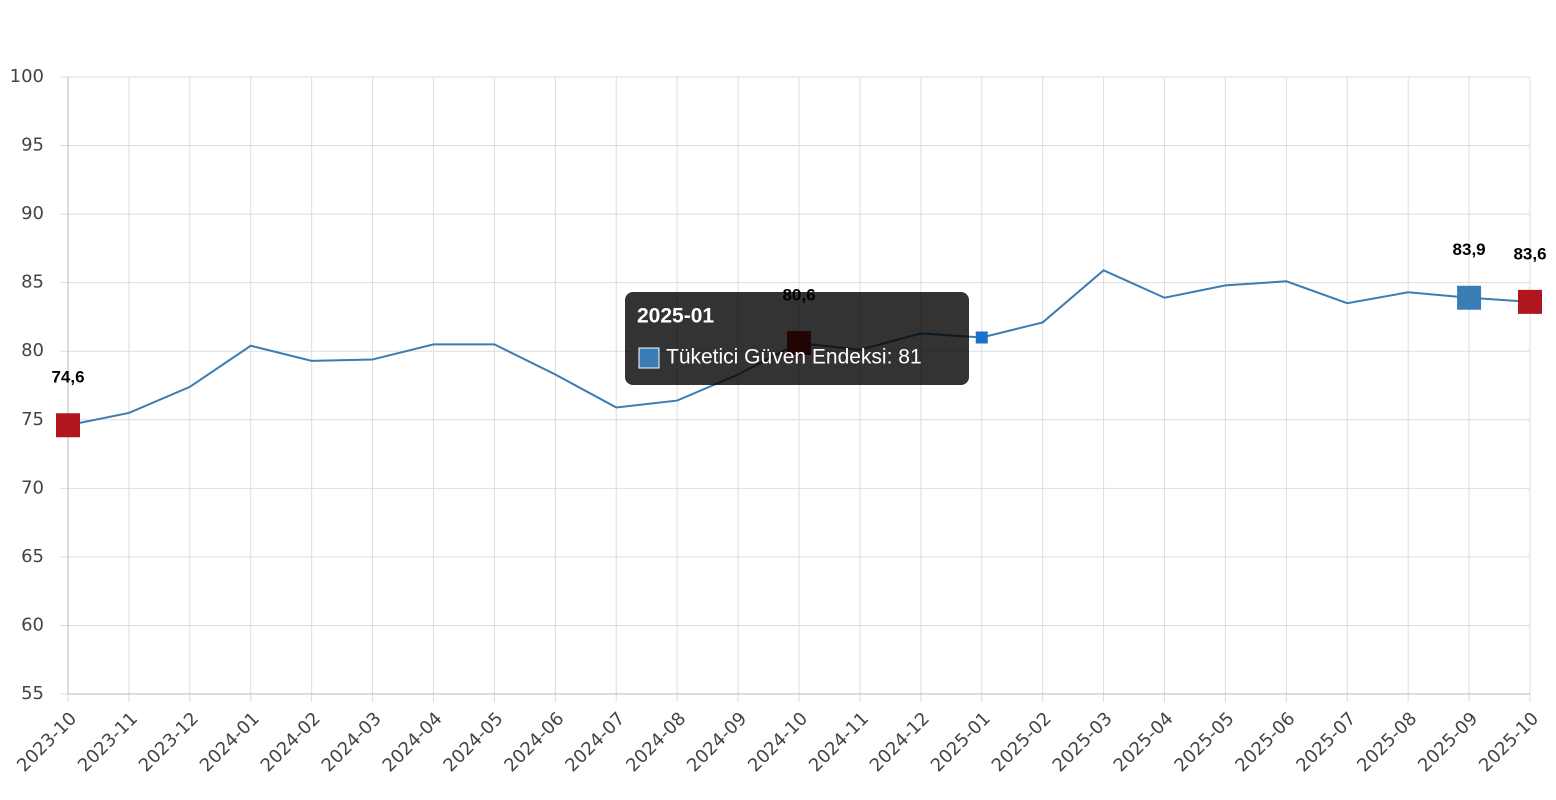  I want to click on tooltip-box, so click(797, 338).